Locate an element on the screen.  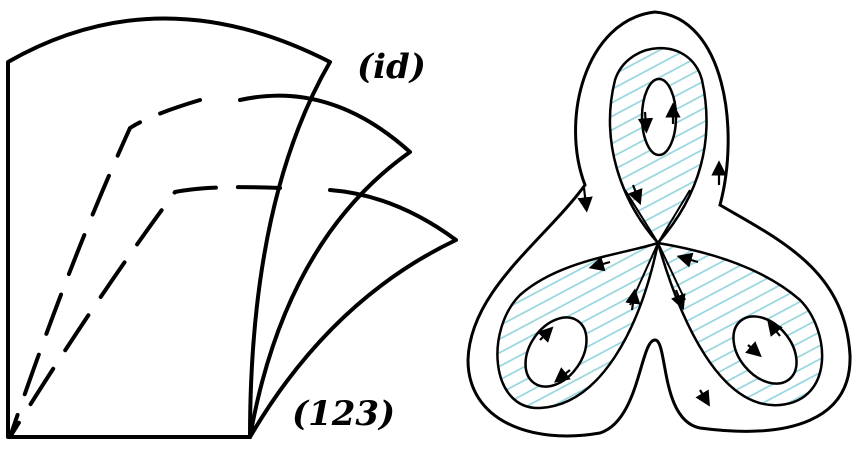
top-hole is located at coordinates (659, 117).